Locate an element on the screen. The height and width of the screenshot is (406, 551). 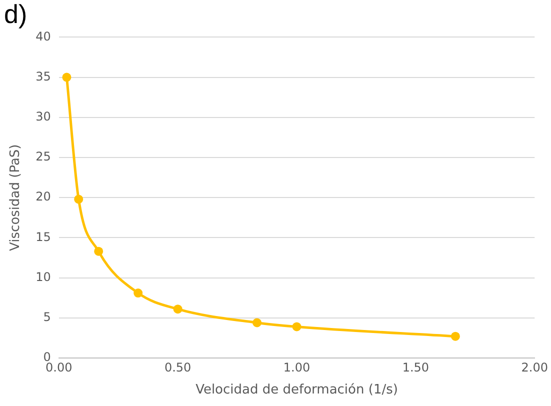
y-tick-label: 40 is located at coordinates (43, 36).